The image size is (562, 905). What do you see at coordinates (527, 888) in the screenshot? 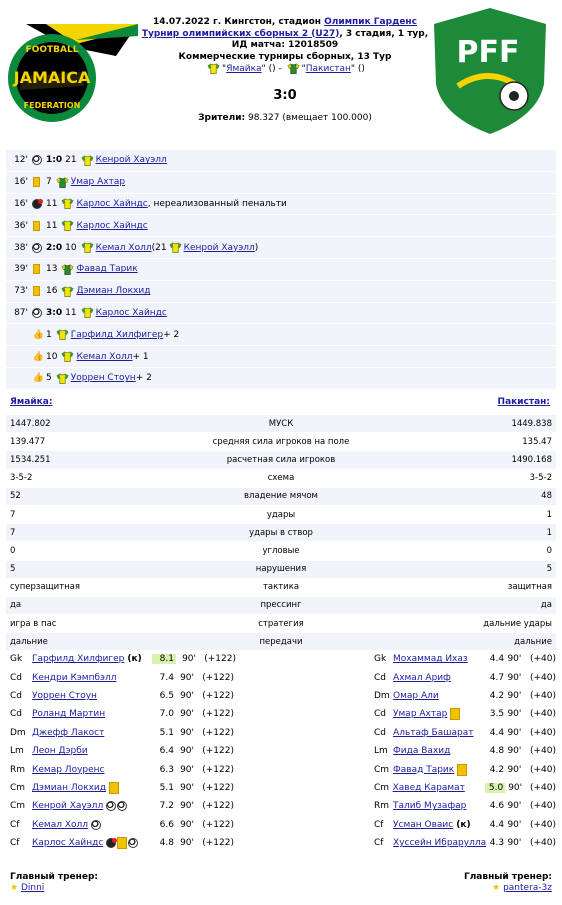
I see `away-coach-link: pantera-3z` at bounding box center [527, 888].